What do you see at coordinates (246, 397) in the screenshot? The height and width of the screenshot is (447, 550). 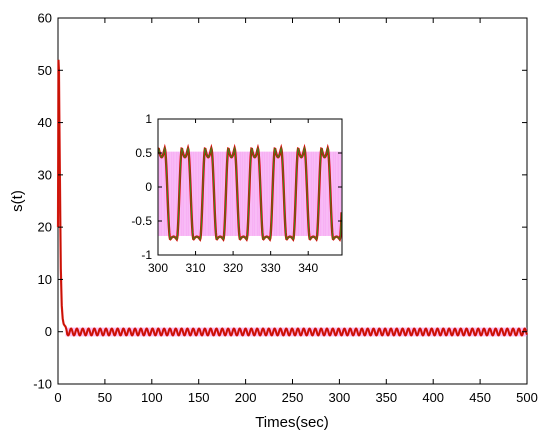 I see `x-tick-label: 200` at bounding box center [246, 397].